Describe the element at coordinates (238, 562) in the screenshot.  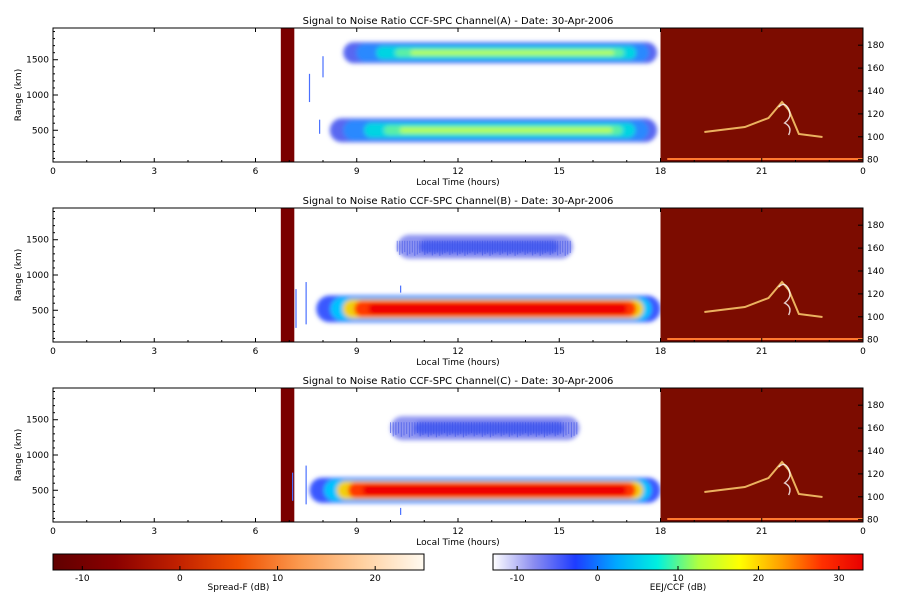
I see `colorbar-gradient` at that location.